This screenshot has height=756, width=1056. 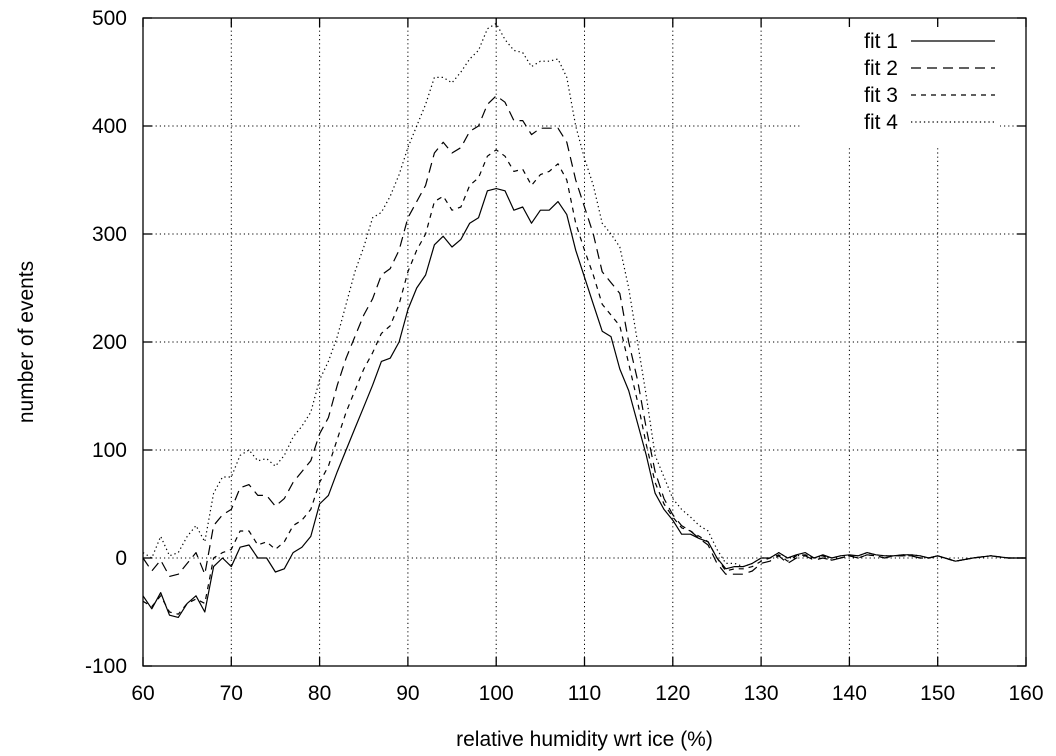 What do you see at coordinates (849, 693) in the screenshot?
I see `x-tick-label: 140` at bounding box center [849, 693].